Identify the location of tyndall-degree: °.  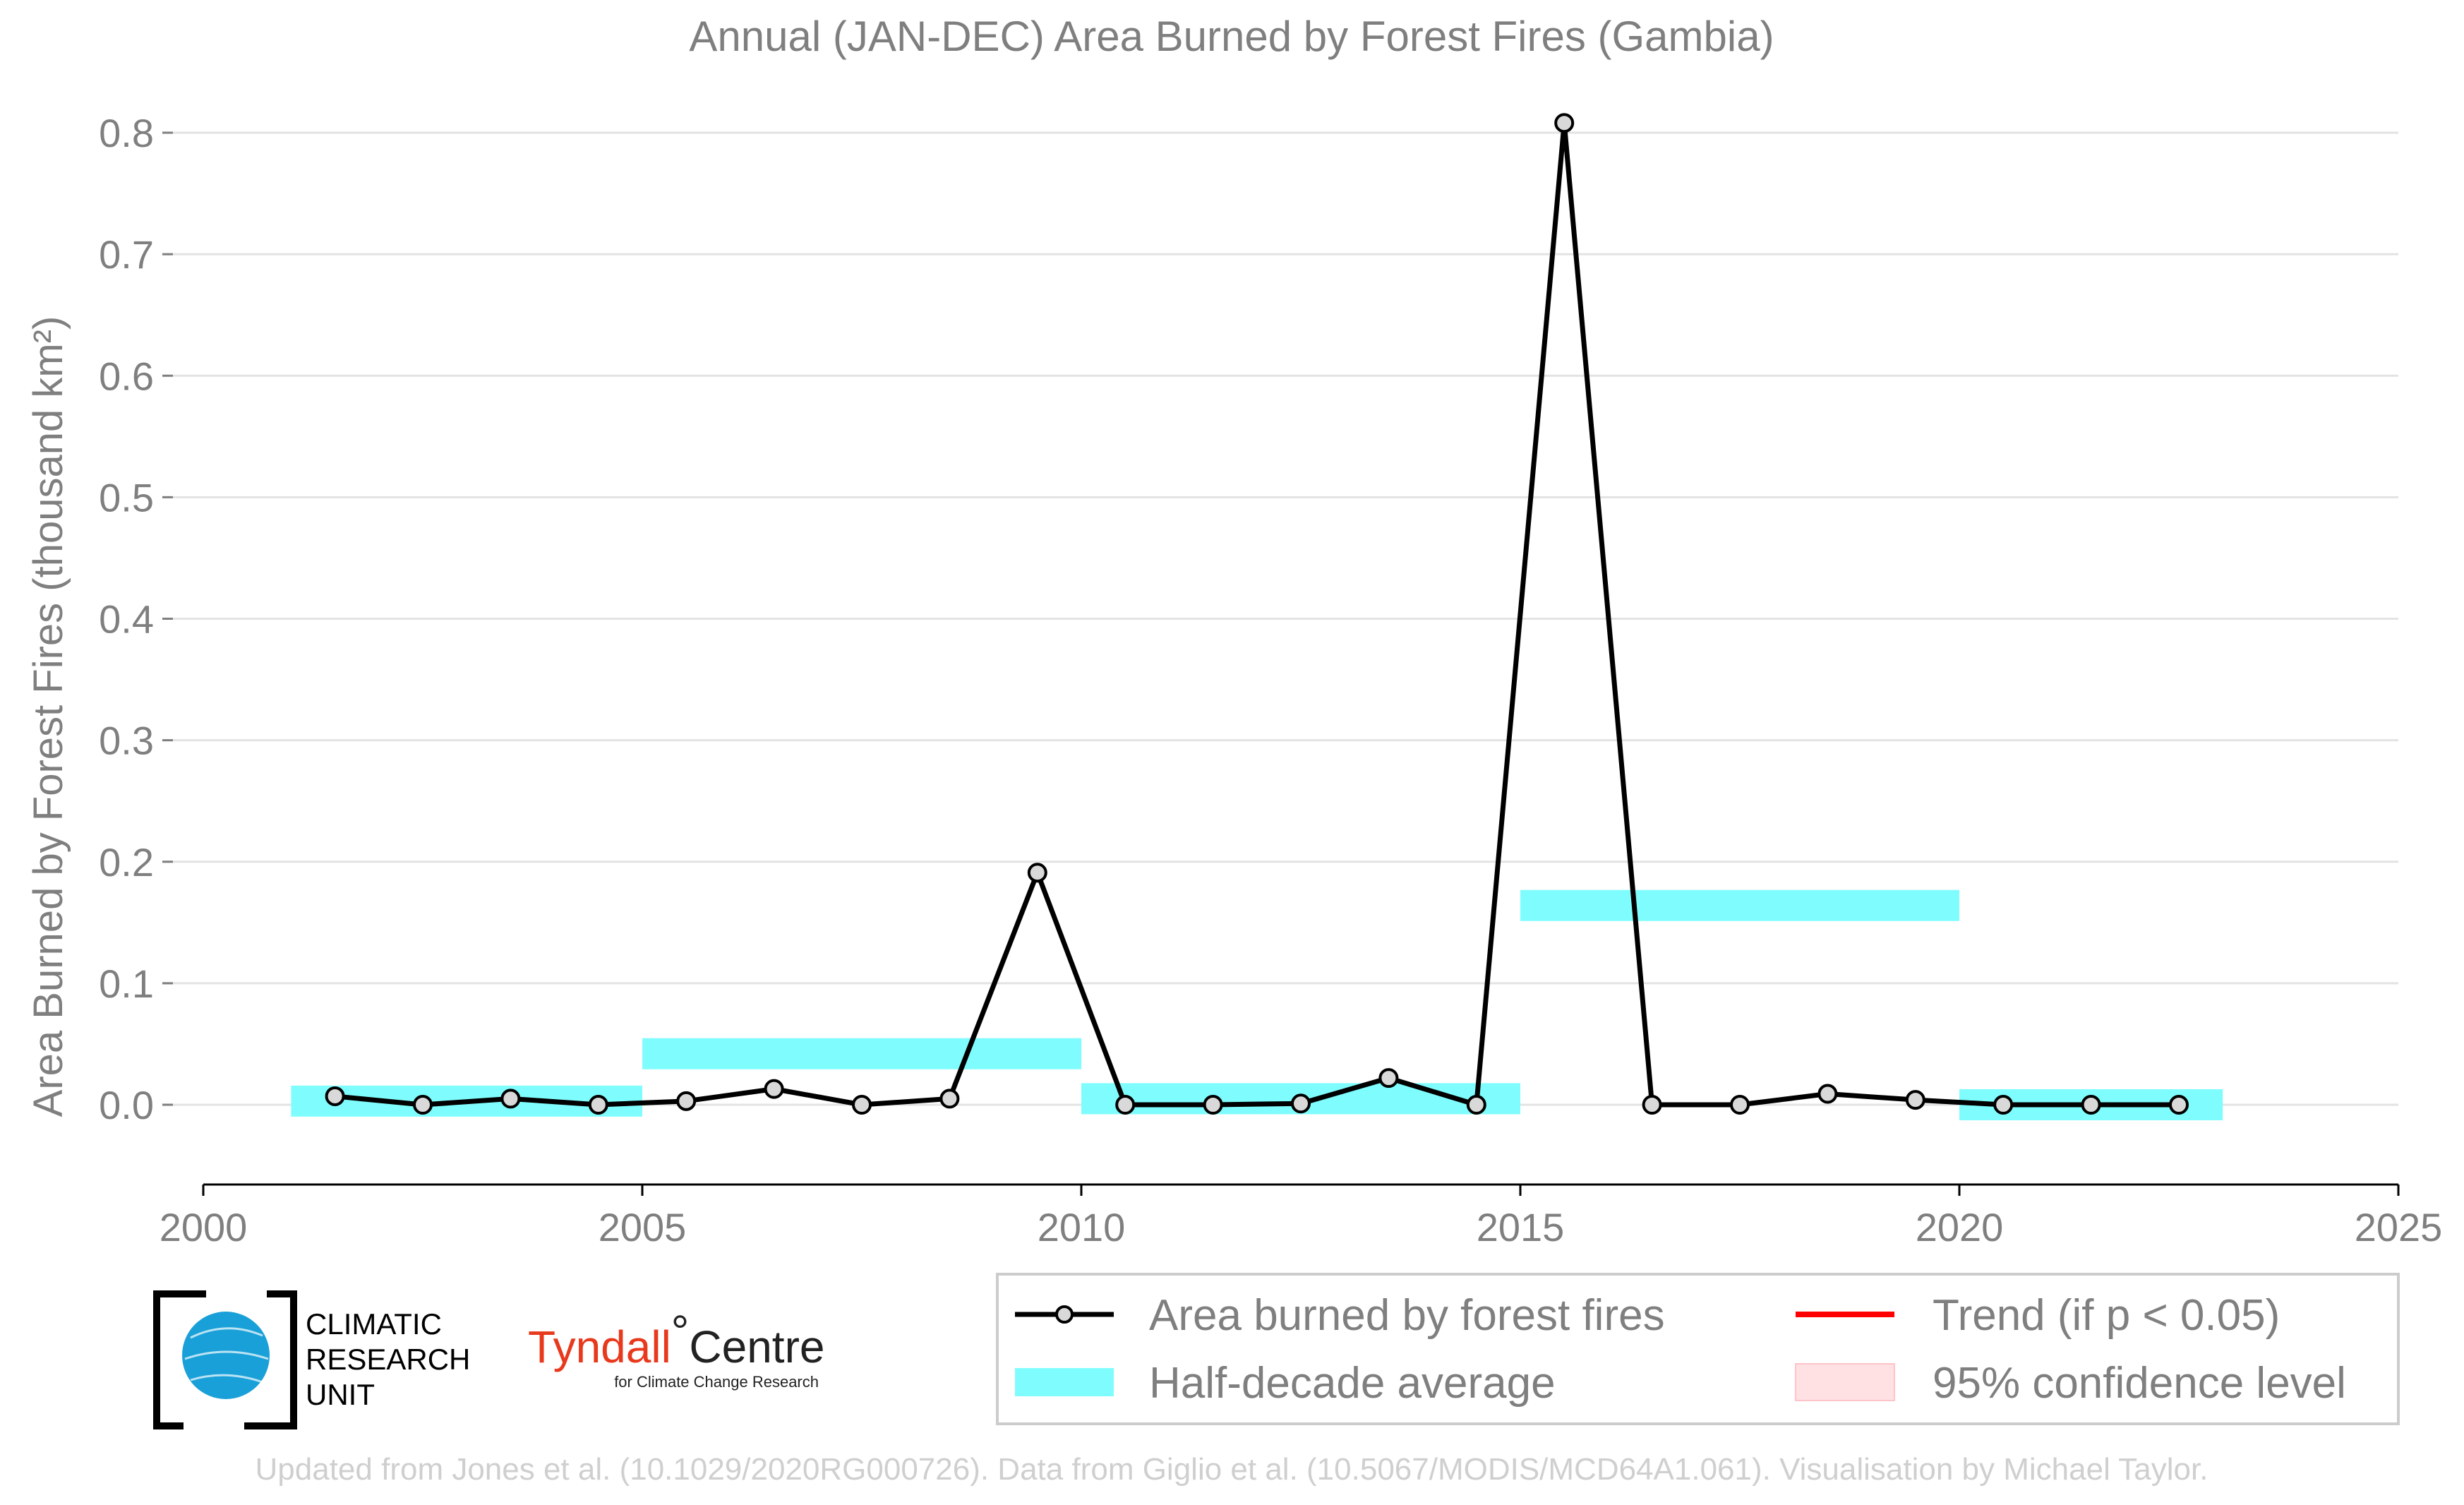
(680, 1331).